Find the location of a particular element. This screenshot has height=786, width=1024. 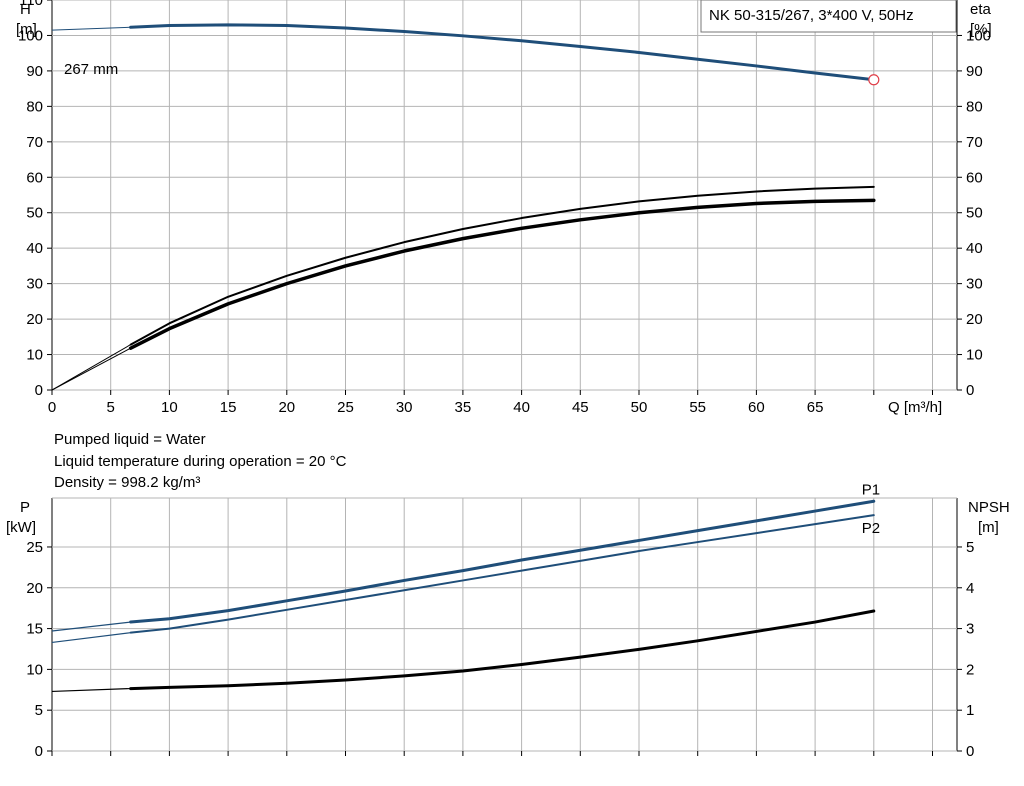

left-tick-label: 30 is located at coordinates (34, 284).